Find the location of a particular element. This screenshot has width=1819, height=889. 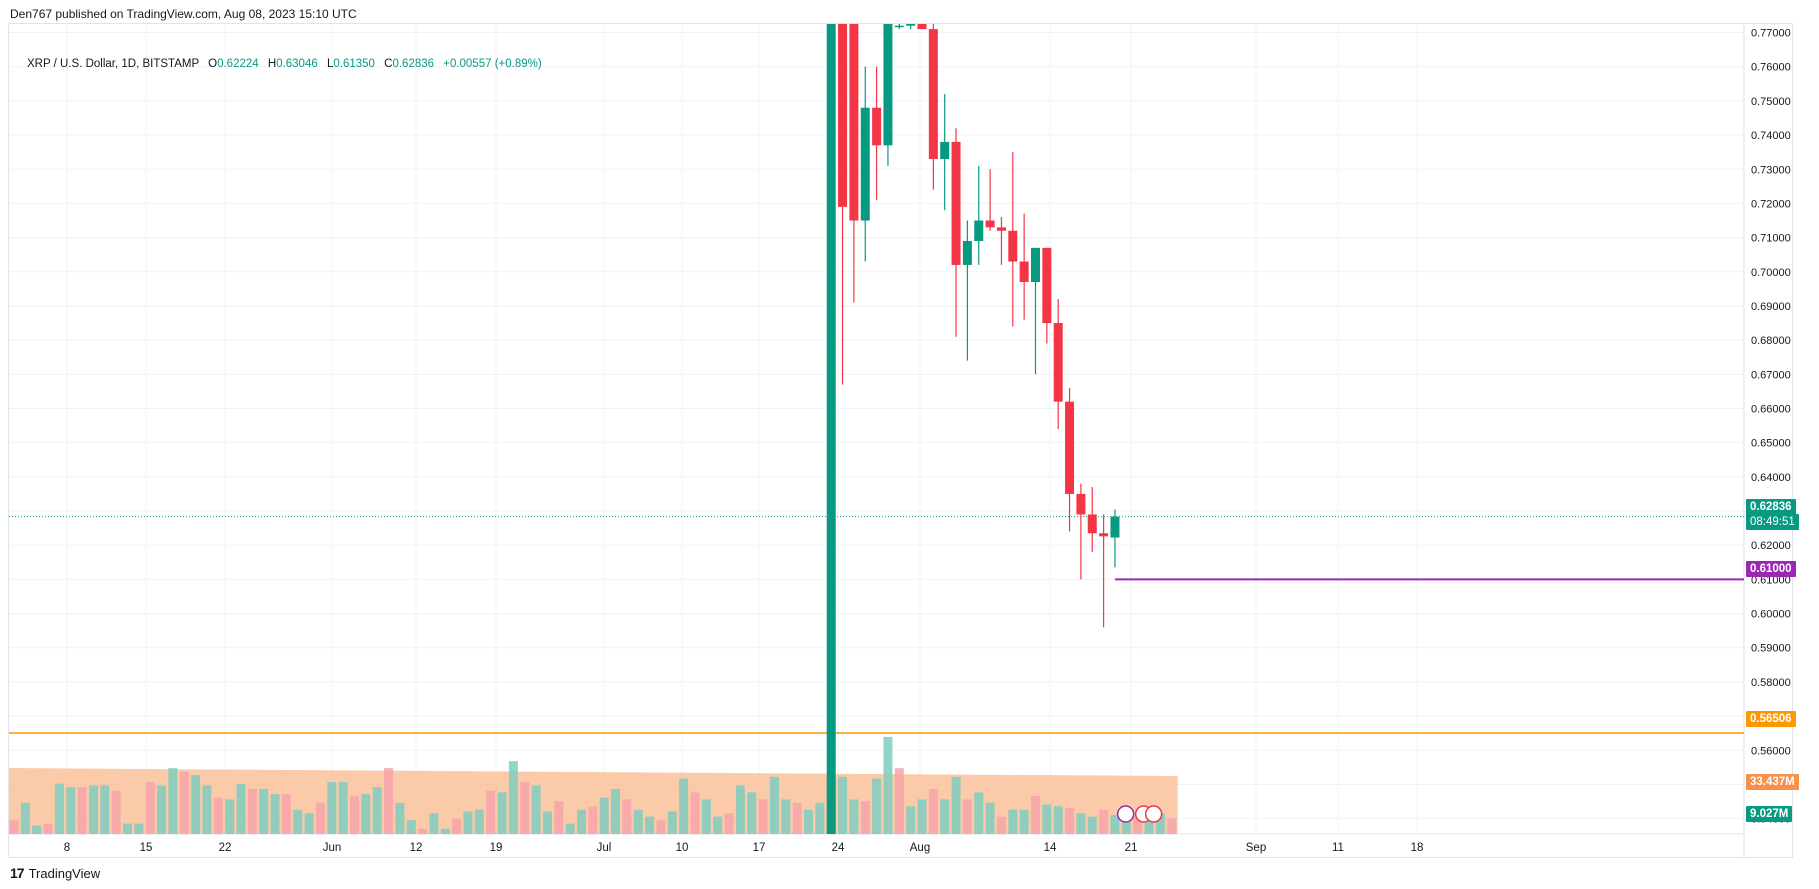

time-tick-label: 21 is located at coordinates (1131, 848).